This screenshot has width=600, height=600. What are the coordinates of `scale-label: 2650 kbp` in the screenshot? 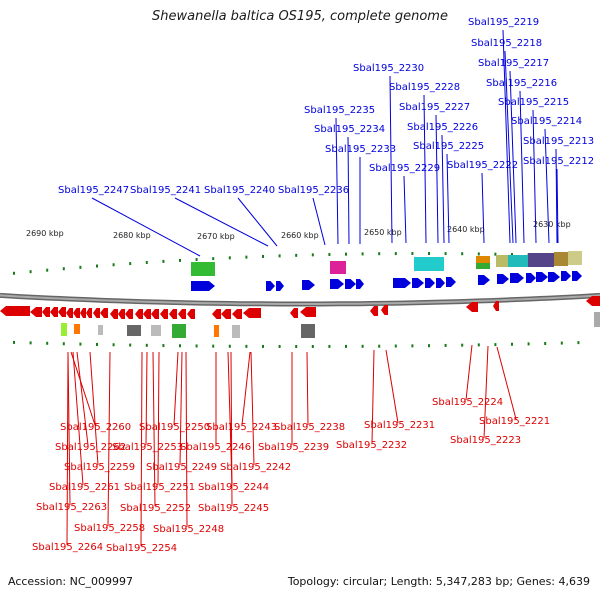 It's located at (383, 232).